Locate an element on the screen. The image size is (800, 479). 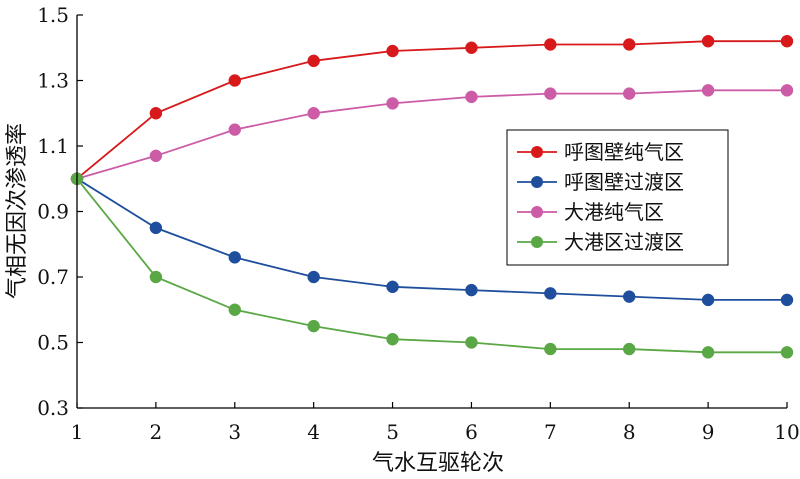
legend-label: 大港纯气区 is located at coordinates (614, 212).